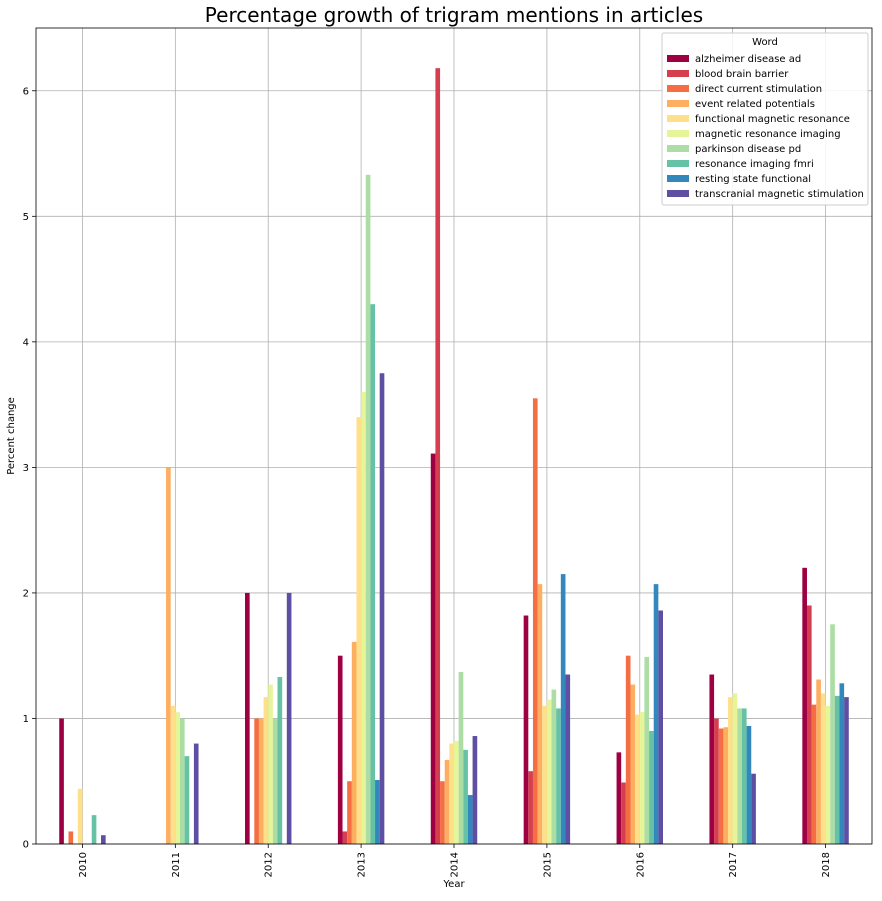  Describe the element at coordinates (269, 864) in the screenshot. I see `x-tick-label: 2012` at that location.